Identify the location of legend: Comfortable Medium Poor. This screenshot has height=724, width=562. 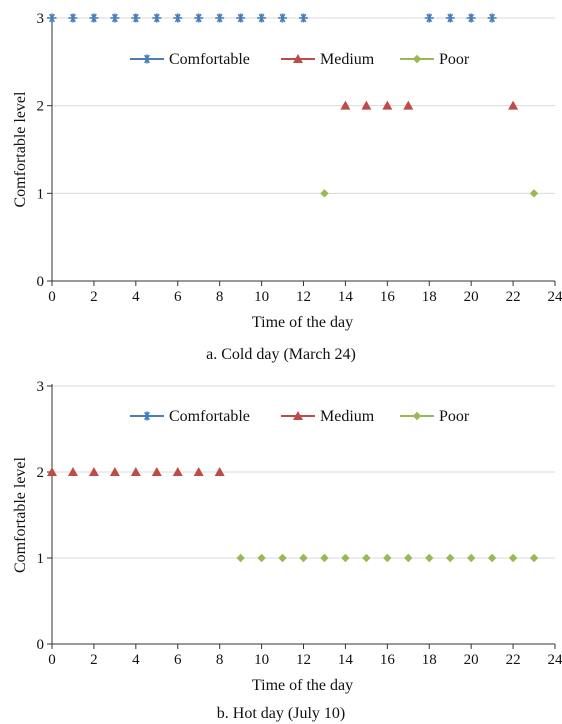
(300, 59).